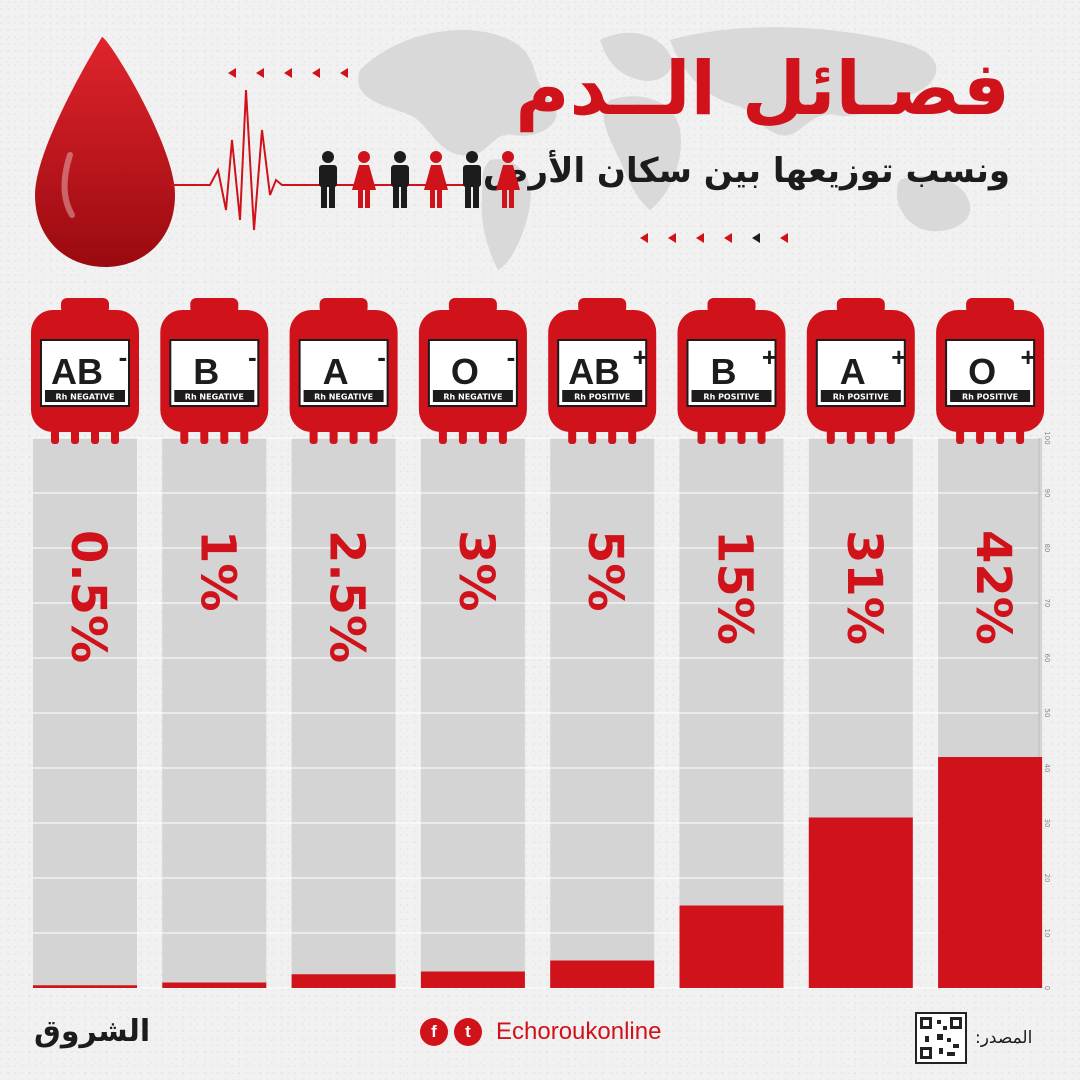 The height and width of the screenshot is (1080, 1080). I want to click on y-tick-label: 50, so click(1047, 713).